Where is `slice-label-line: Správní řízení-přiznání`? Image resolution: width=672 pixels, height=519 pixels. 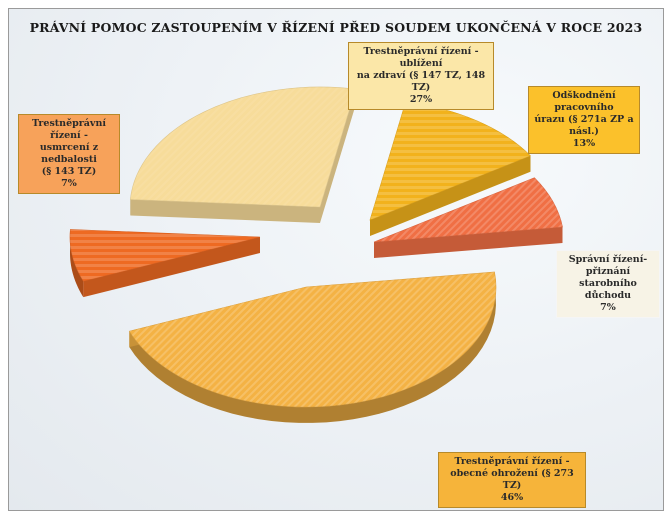 slice-label-line: Správní řízení-přiznání is located at coordinates (608, 265).